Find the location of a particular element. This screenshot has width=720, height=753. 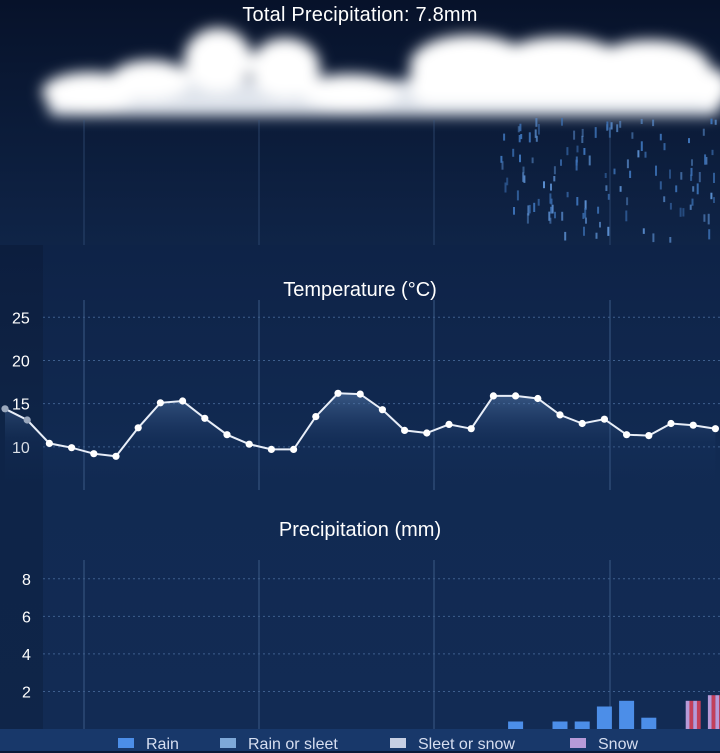

precipitation-tick-label: 2 is located at coordinates (26, 692).